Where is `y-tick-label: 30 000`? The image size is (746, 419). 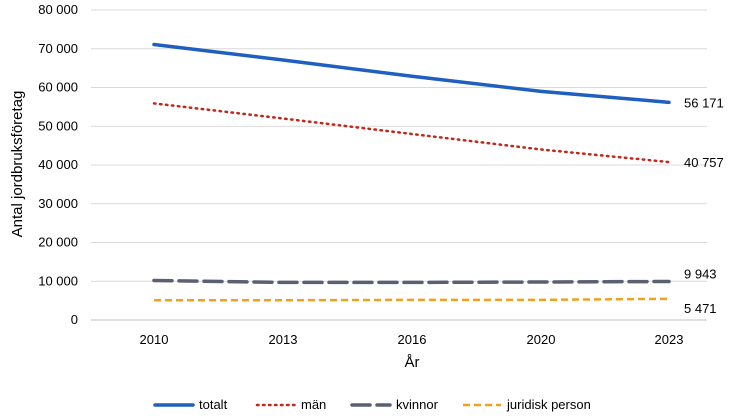
y-tick-label: 30 000 is located at coordinates (58, 203).